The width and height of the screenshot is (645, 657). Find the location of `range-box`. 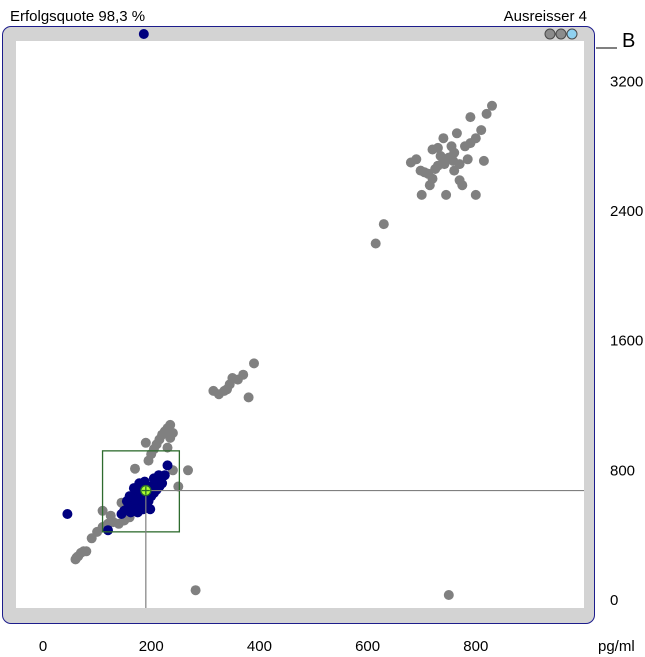

range-box is located at coordinates (141, 491).